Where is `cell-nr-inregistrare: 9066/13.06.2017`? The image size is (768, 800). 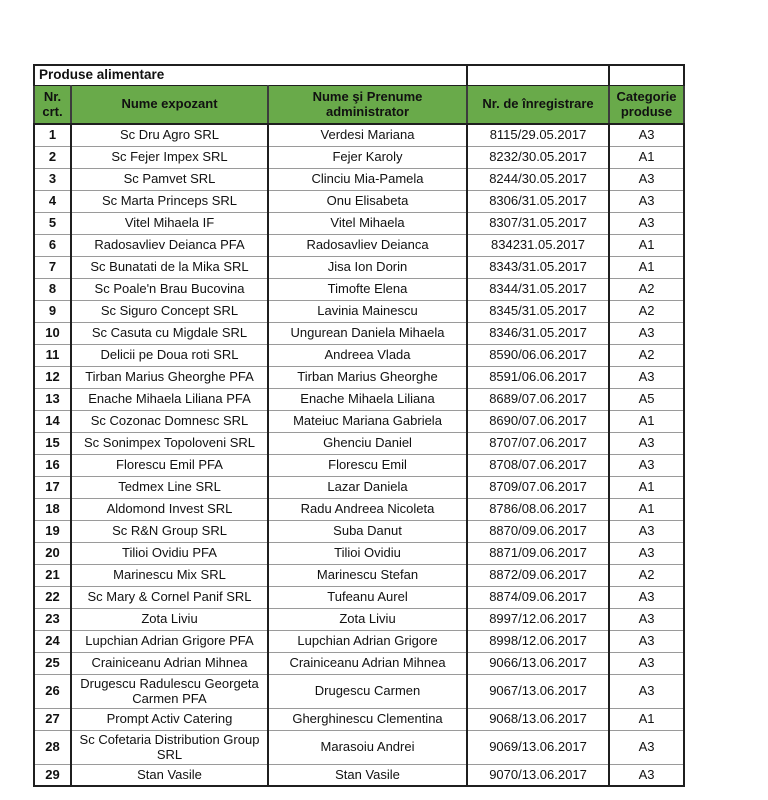 cell-nr-inregistrare: 9066/13.06.2017 is located at coordinates (538, 663).